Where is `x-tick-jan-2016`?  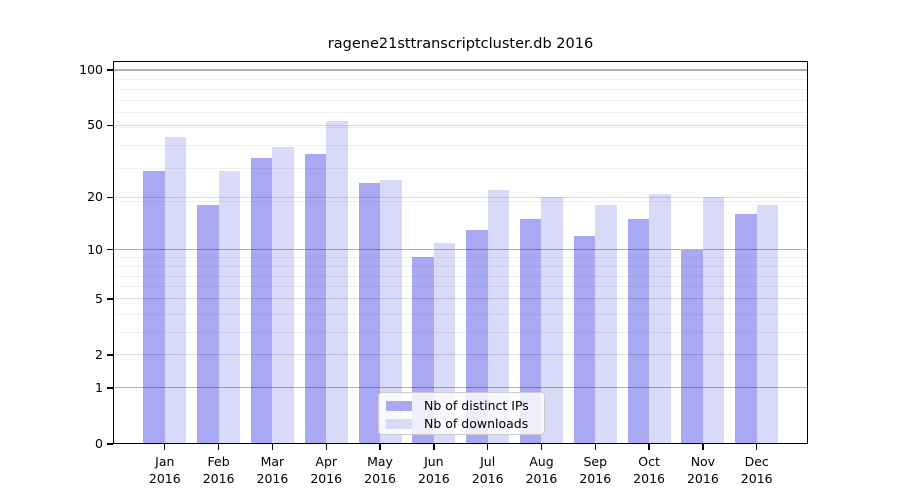
x-tick-jan-2016 is located at coordinates (165, 447).